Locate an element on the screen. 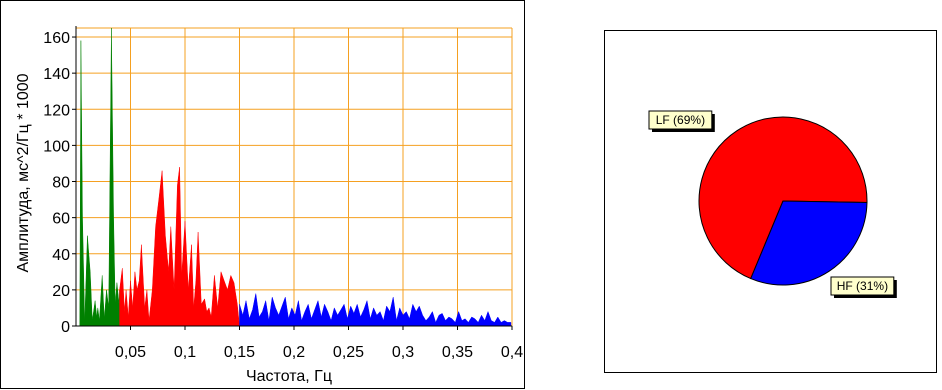 This screenshot has width=942, height=390. x-tick-label: 0,15 is located at coordinates (239, 352).